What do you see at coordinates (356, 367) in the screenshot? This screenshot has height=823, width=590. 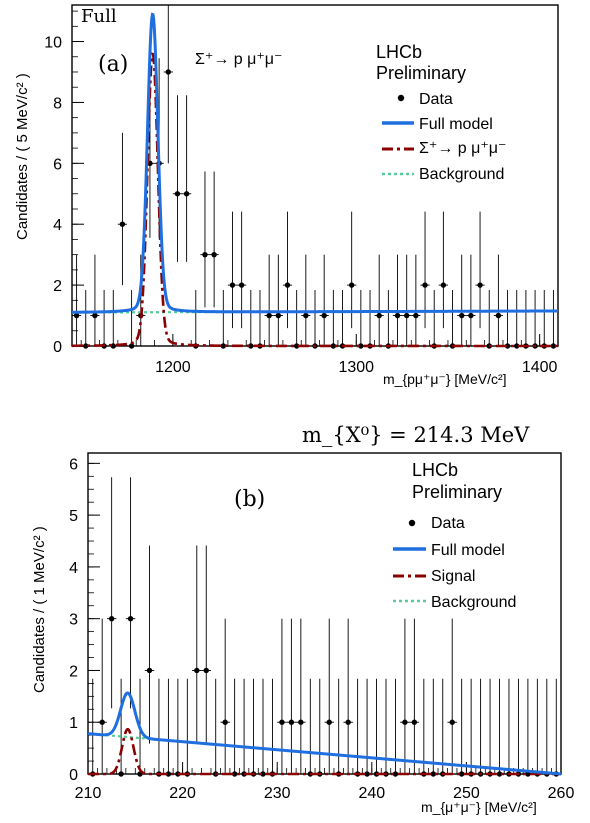 I see `x-tick-label: 1300` at bounding box center [356, 367].